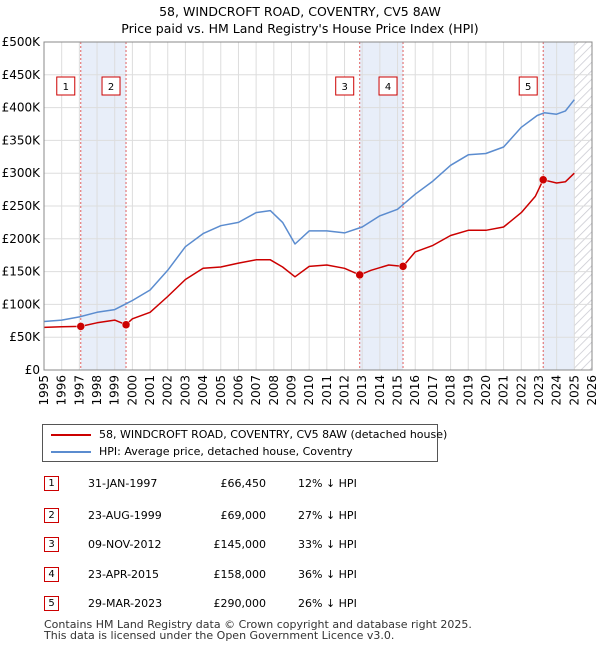  I want to click on y-tick-label: £500K, so click(22, 42).